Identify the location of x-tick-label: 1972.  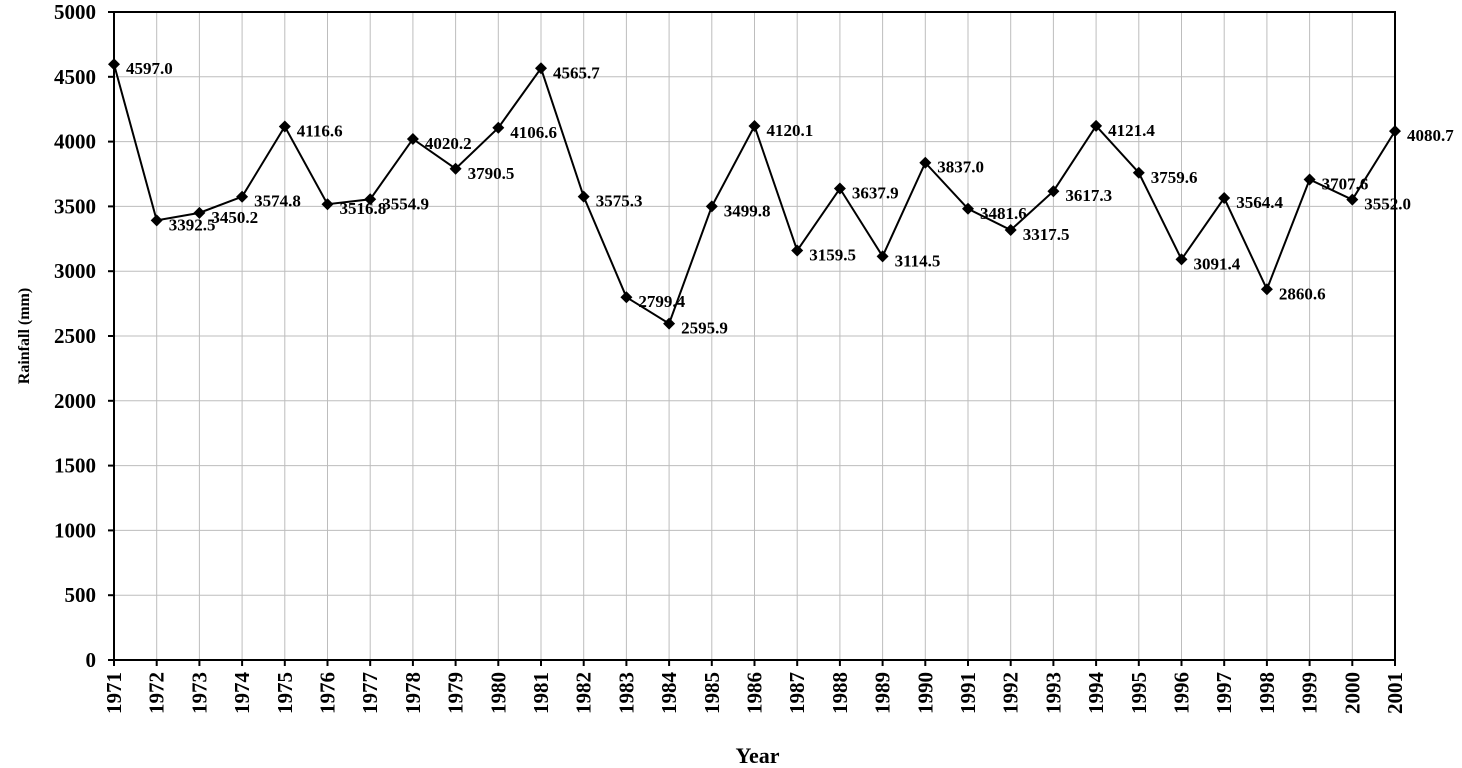
(157, 693).